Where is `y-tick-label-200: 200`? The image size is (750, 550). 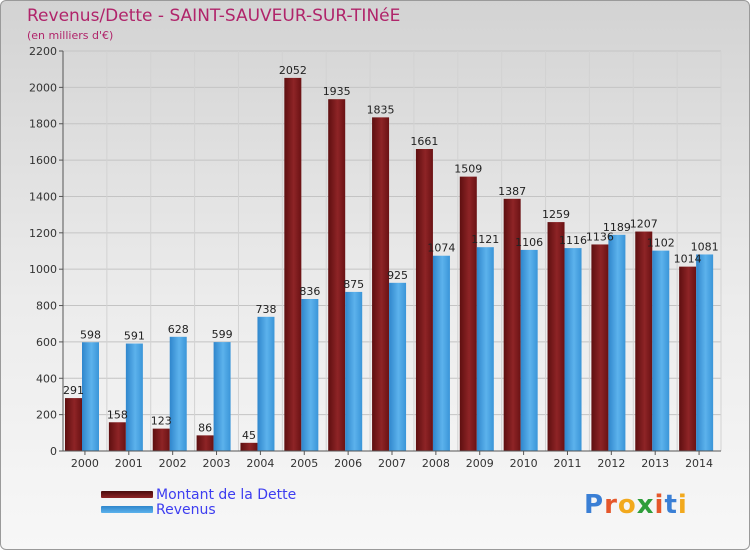 y-tick-label-200: 200 is located at coordinates (46, 415).